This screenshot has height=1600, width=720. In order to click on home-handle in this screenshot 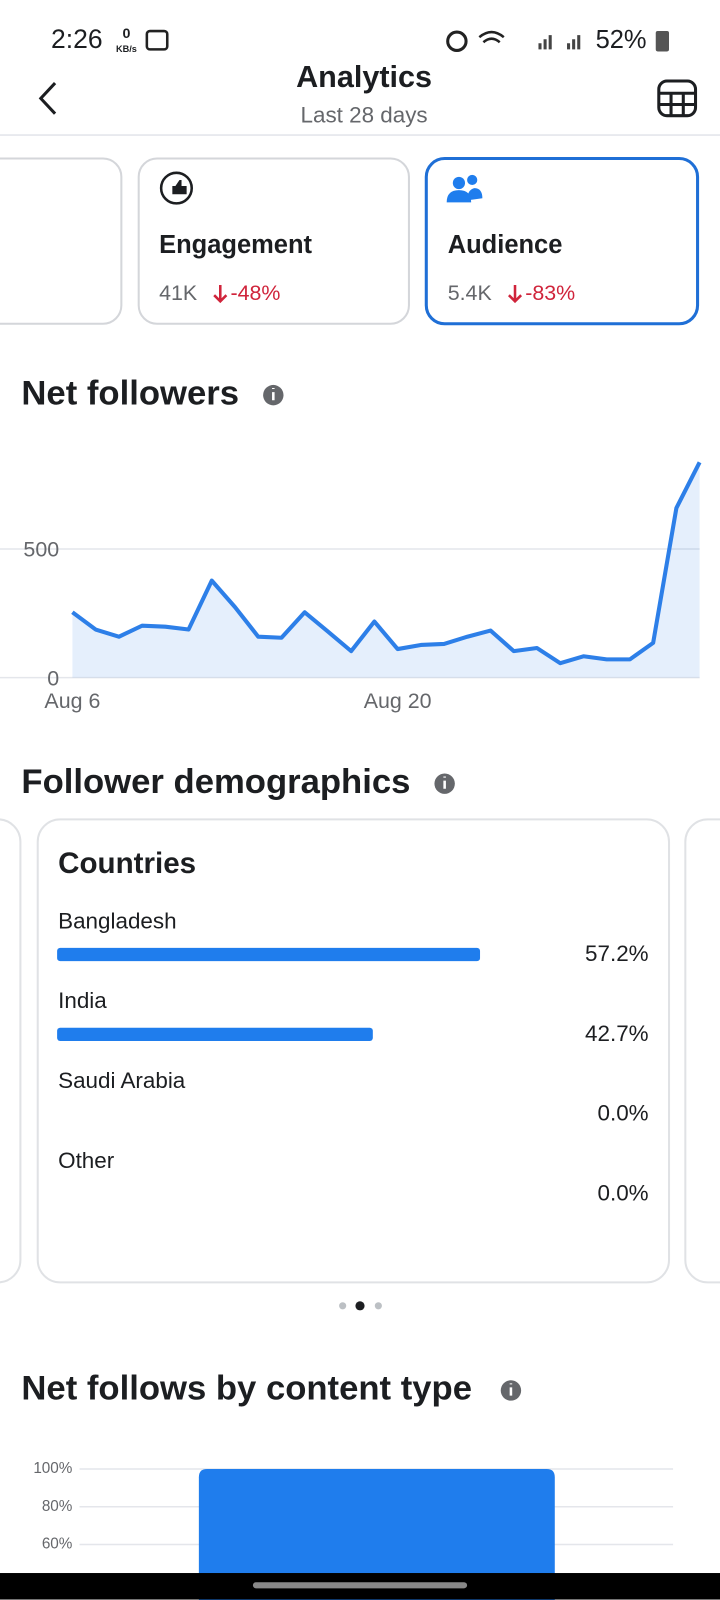, I will do `click(360, 1585)`.